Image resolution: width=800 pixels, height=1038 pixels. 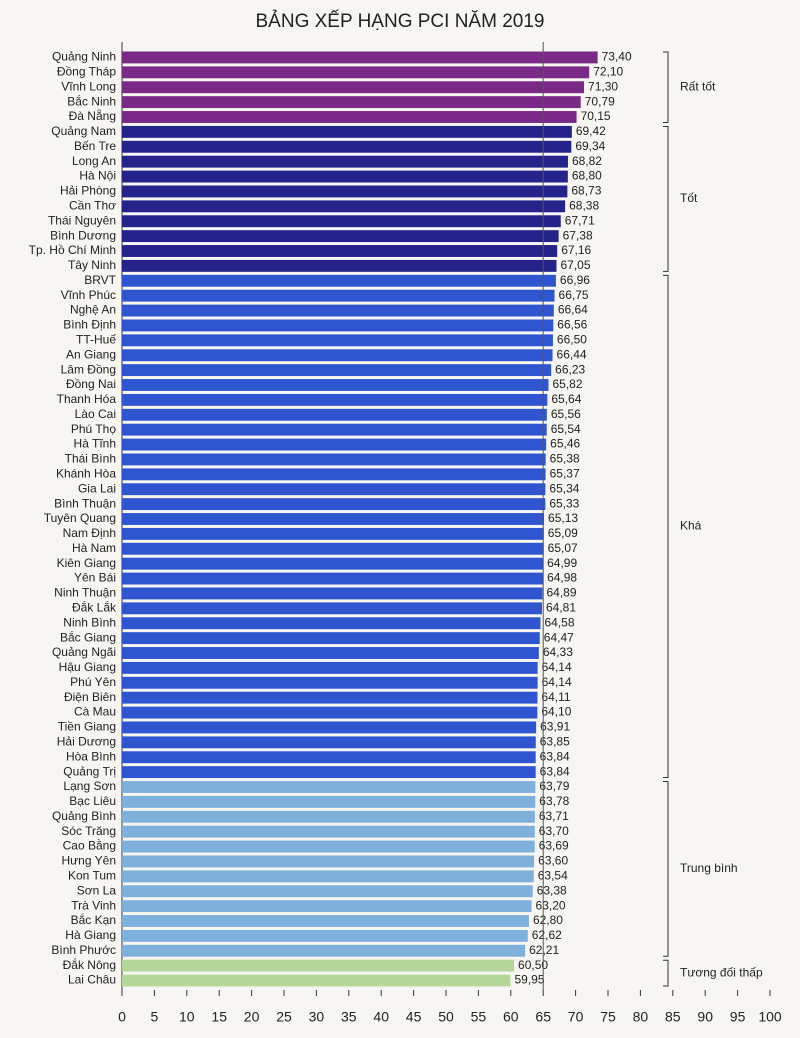 What do you see at coordinates (555, 756) in the screenshot?
I see `value-label: 63,84` at bounding box center [555, 756].